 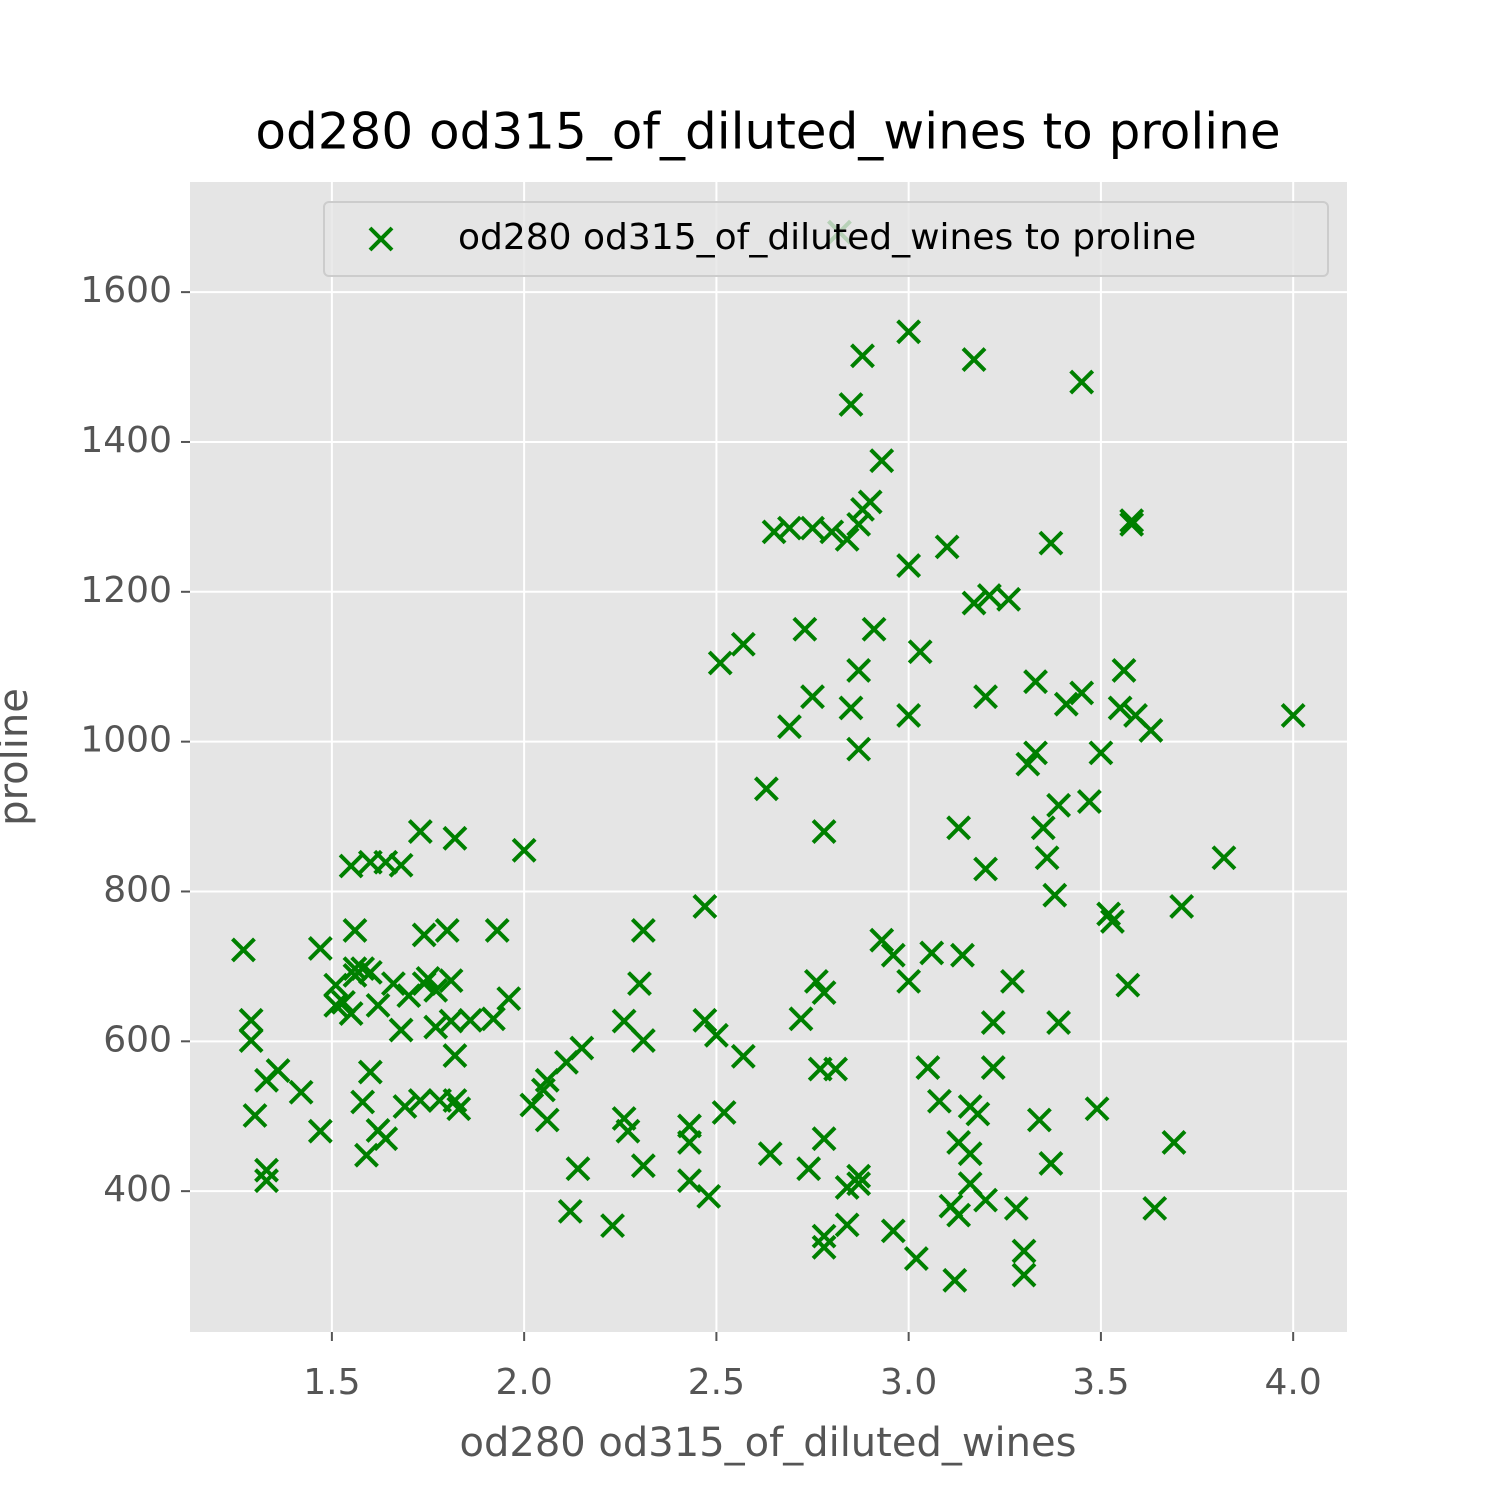 I want to click on y-tick-label: 400, so click(x=137, y=1189).